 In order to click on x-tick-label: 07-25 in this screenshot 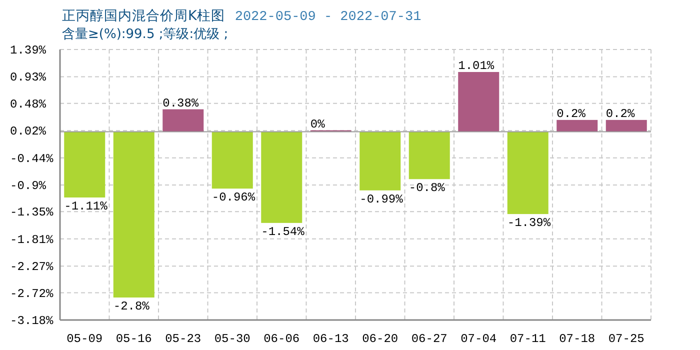, I will do `click(626, 339)`.